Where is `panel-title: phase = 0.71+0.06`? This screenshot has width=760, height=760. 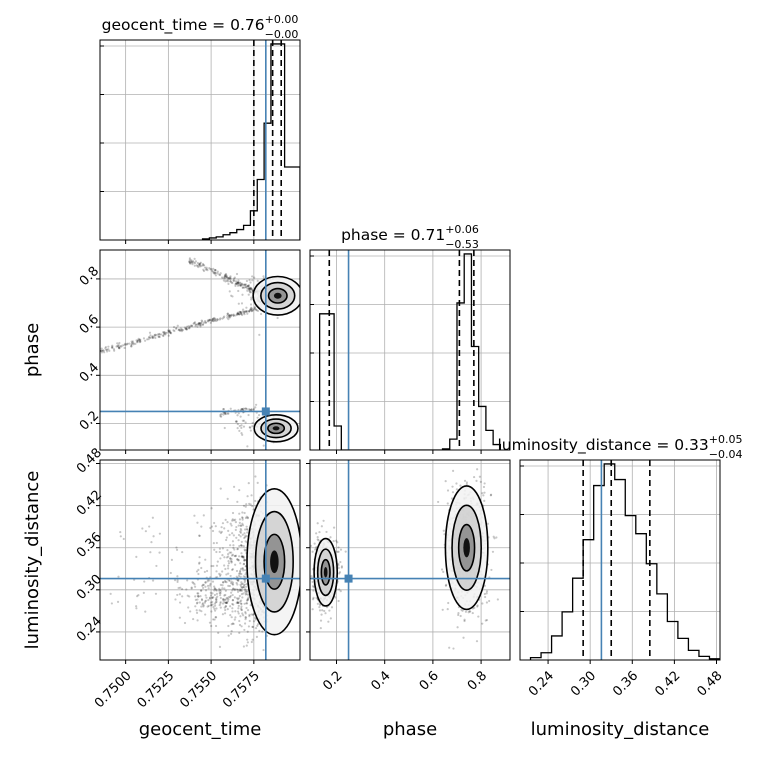
panel-title: phase = 0.71+0.06 is located at coordinates (410, 233).